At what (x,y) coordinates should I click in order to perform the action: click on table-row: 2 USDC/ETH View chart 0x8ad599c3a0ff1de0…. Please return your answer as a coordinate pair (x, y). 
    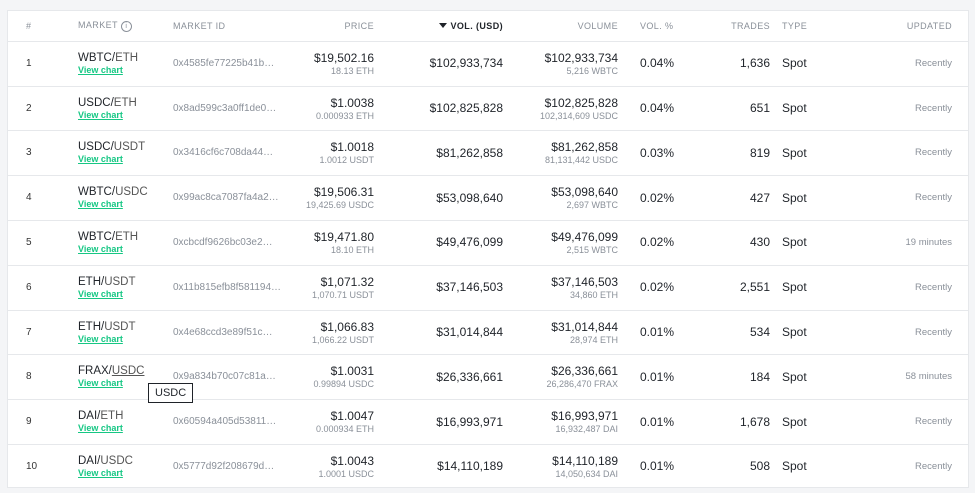
    Looking at the image, I should click on (488, 109).